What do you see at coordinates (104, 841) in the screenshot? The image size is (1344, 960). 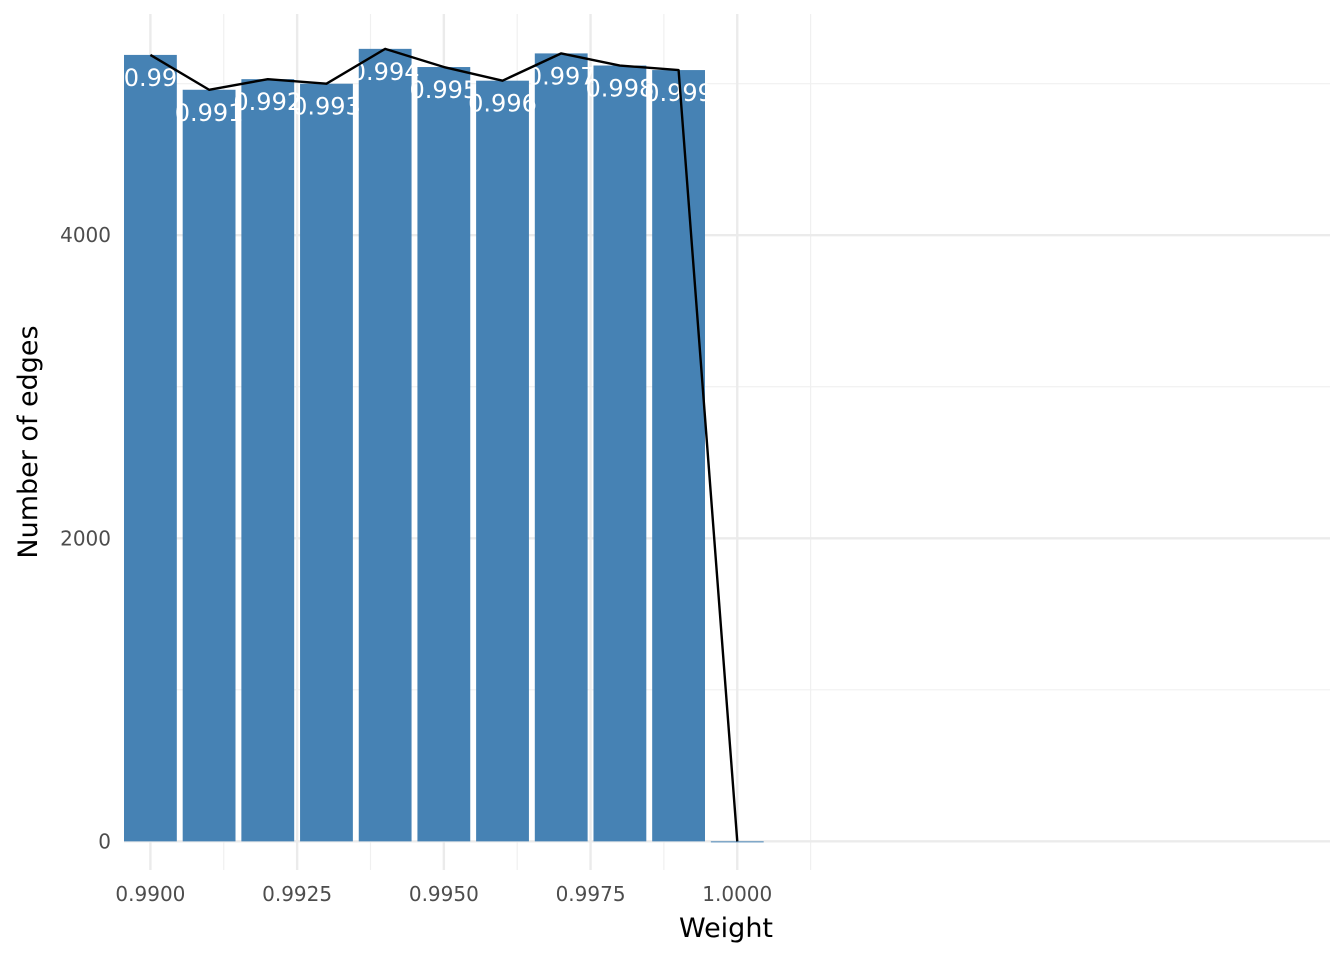 I see `y-tick-label: 0` at bounding box center [104, 841].